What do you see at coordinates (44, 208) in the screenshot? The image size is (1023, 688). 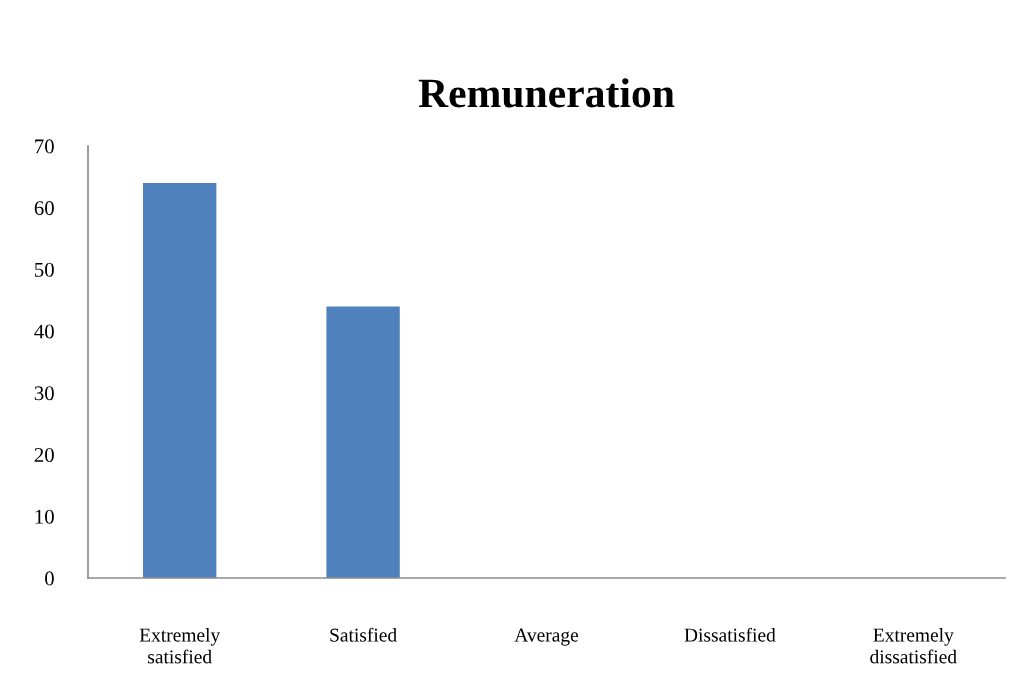 I see `y-tick-label: 60` at bounding box center [44, 208].